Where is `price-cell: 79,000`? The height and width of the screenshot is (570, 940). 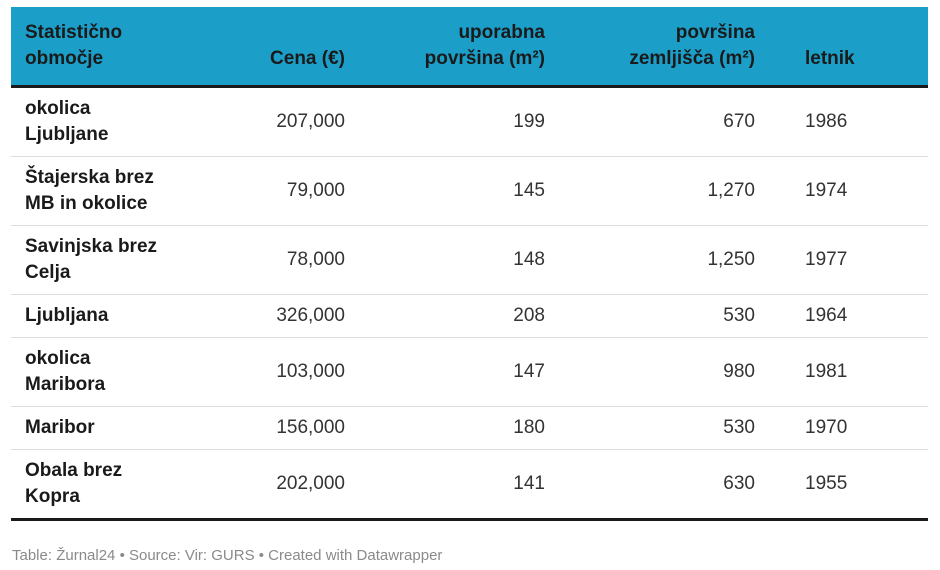
price-cell: 79,000 is located at coordinates (258, 191).